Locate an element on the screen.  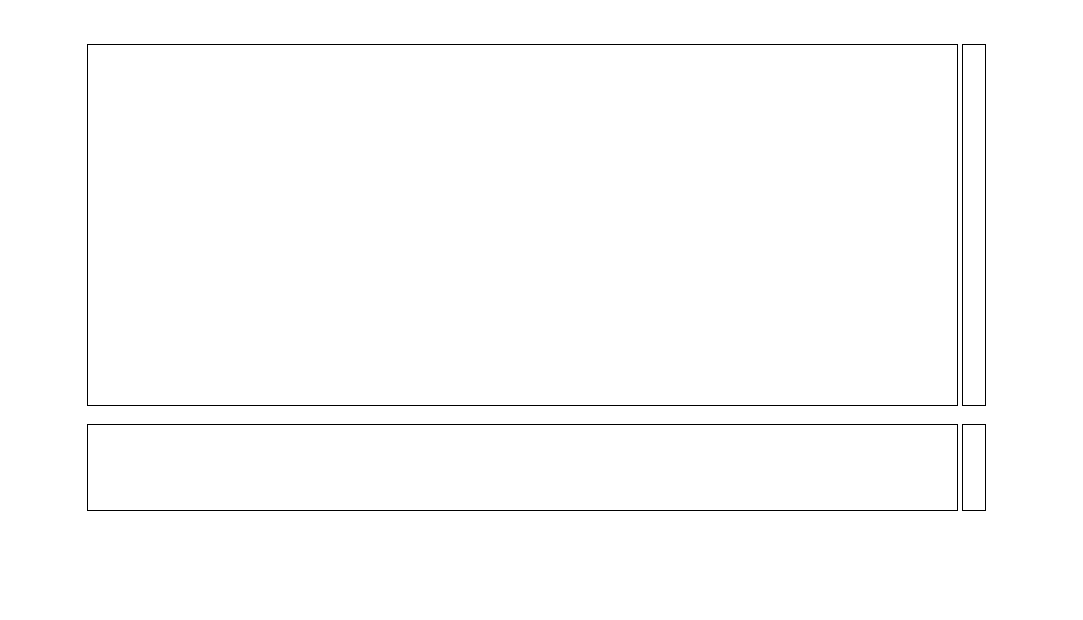
lfc-colorbar-gradient is located at coordinates (974, 467).